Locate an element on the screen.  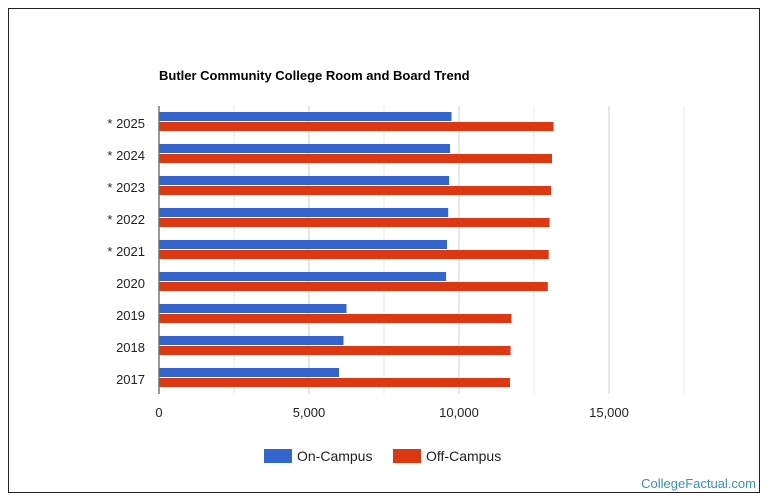
y-category-label: 2017 is located at coordinates (130, 379).